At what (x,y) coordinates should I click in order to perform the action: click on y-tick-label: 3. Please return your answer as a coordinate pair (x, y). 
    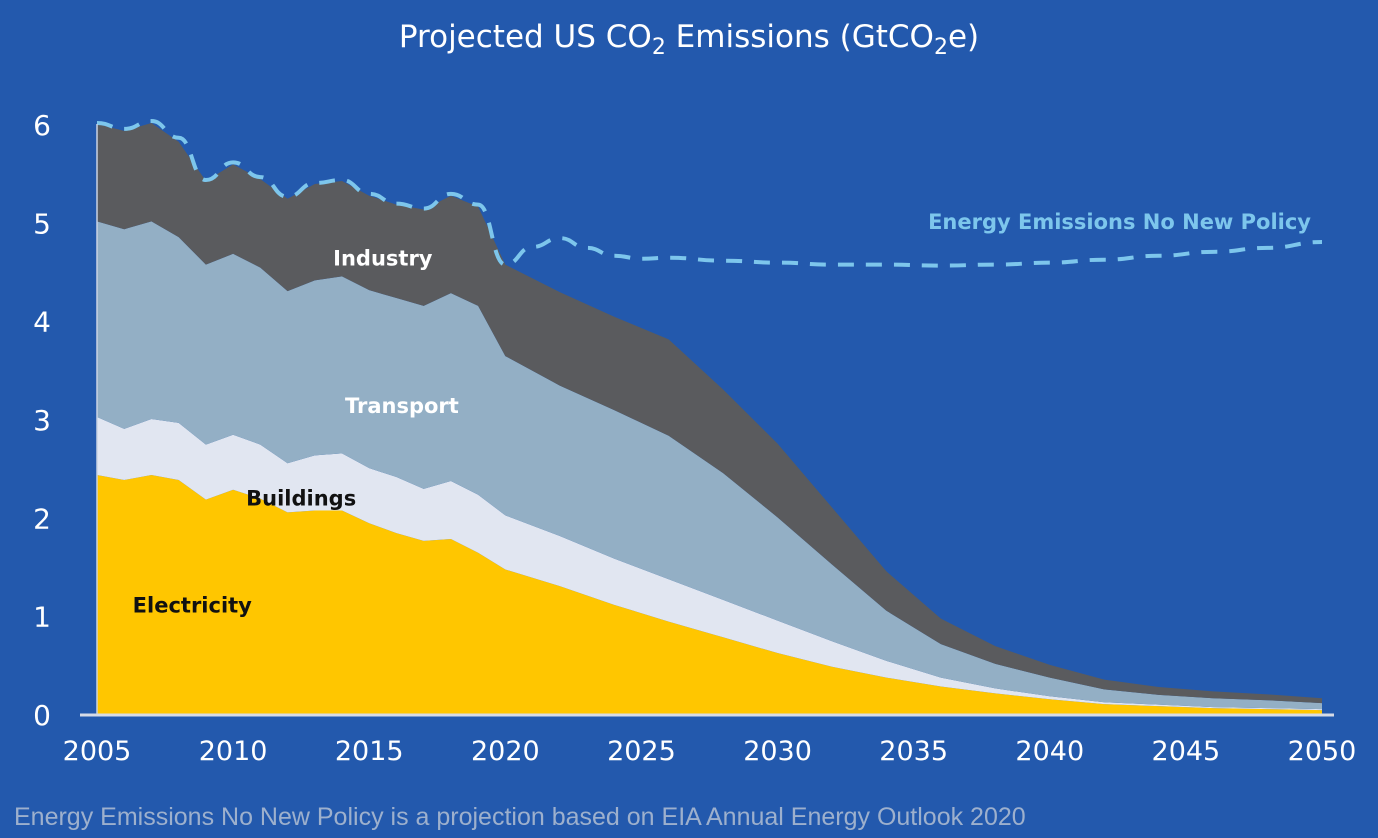
    Looking at the image, I should click on (42, 420).